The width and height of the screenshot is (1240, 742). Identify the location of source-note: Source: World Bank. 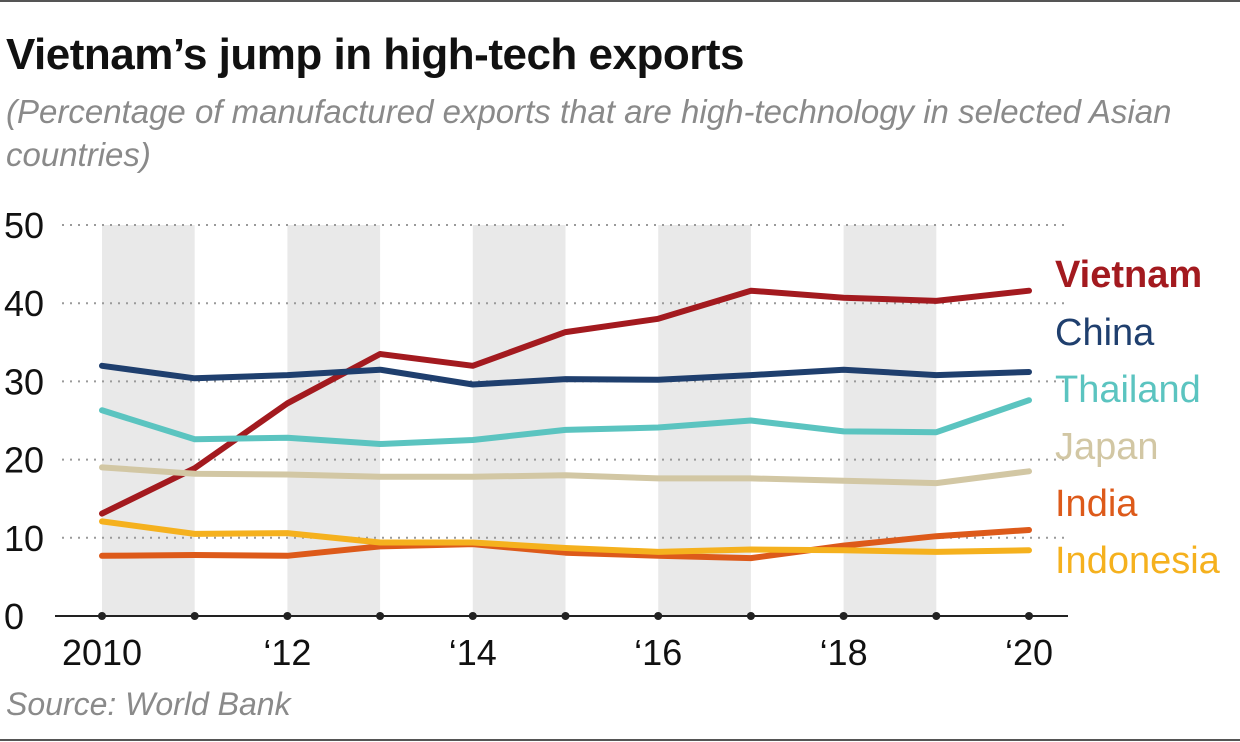
(148, 704).